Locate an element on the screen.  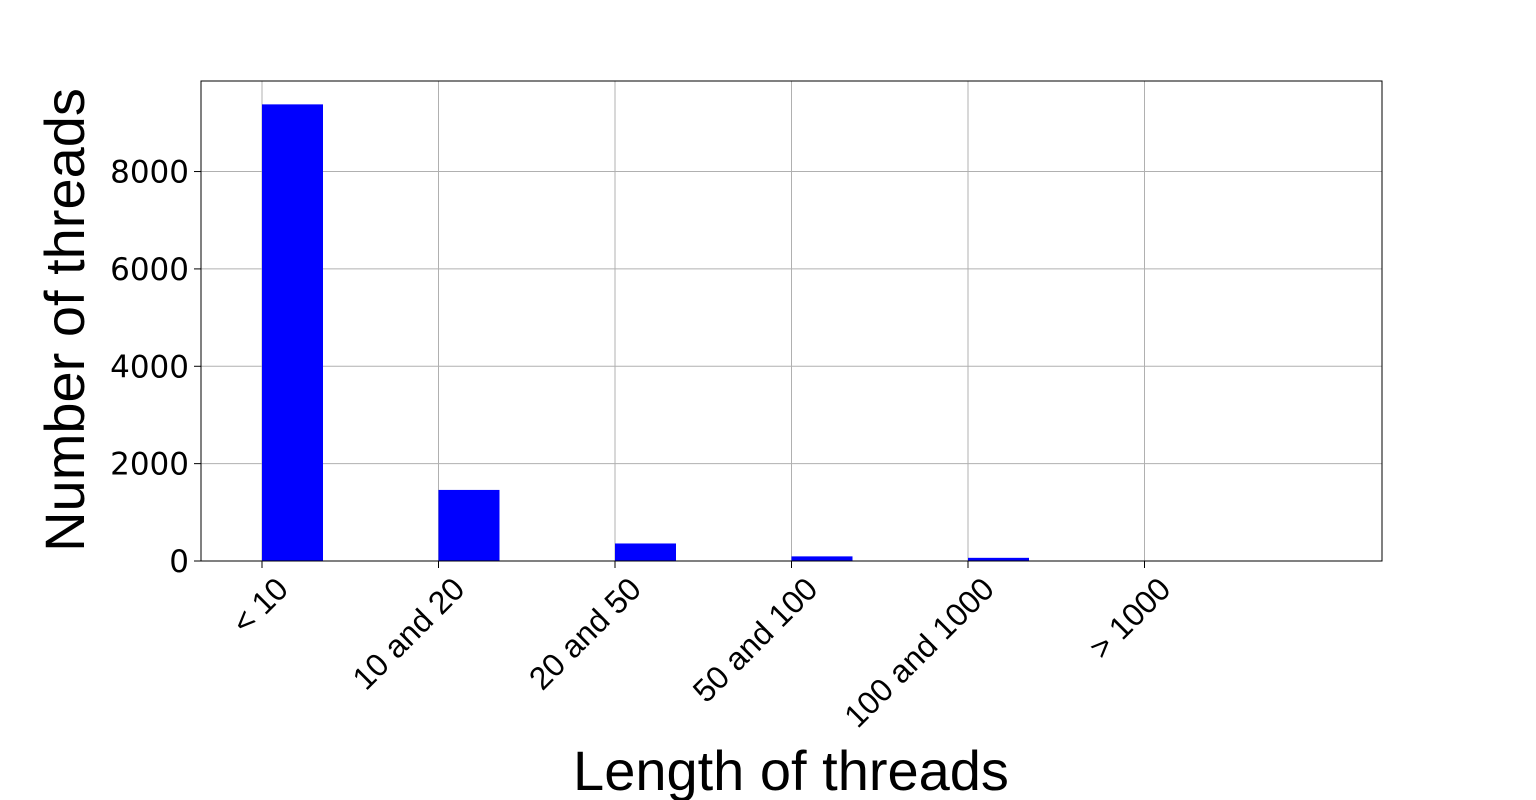
y-axis-ticks: 0 2000 4000 6000 8000 is located at coordinates (155, 367).